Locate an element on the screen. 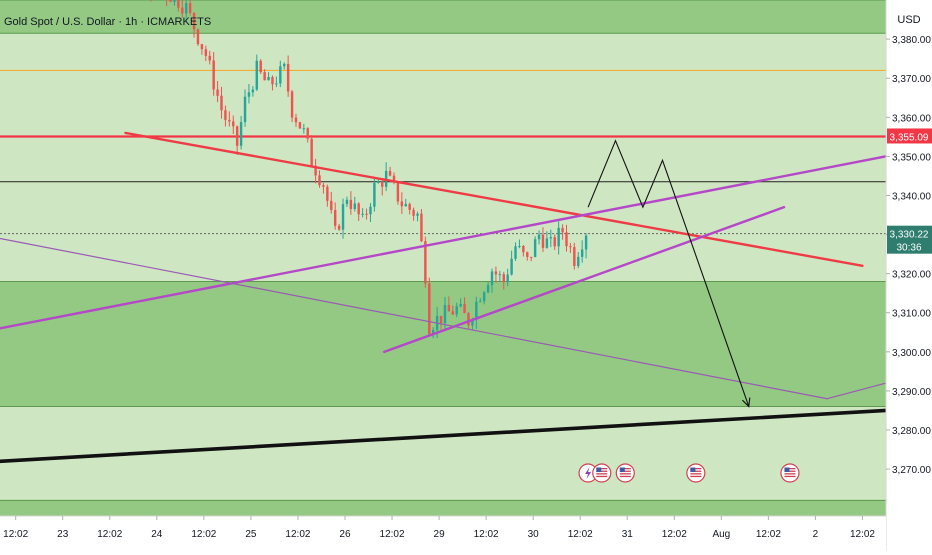  black-long-trendline is located at coordinates (444, 436).